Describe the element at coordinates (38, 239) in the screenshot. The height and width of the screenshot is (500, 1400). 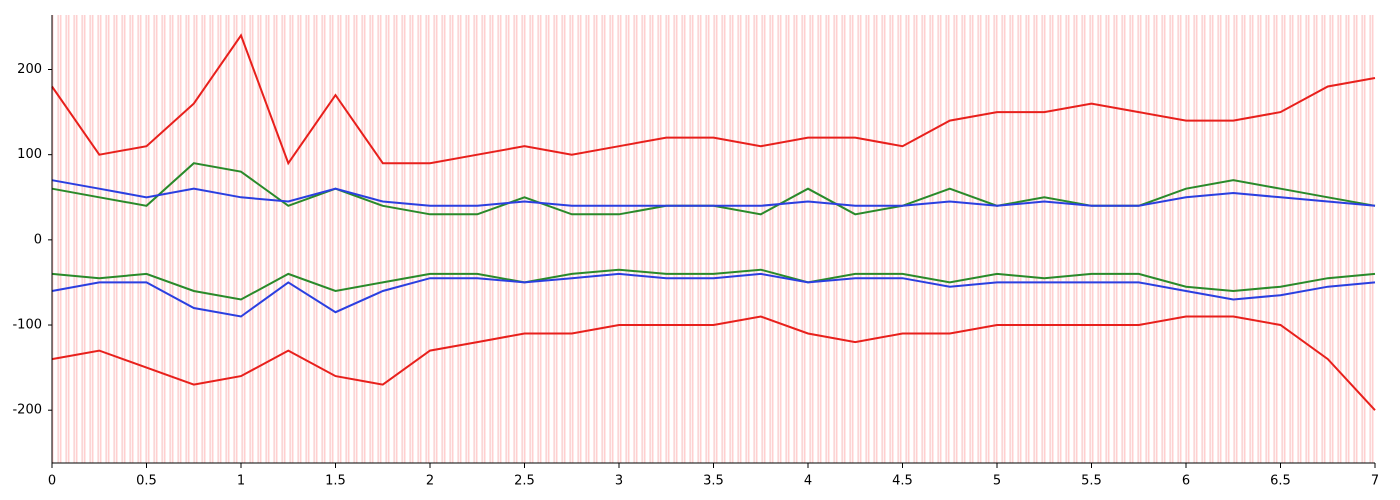
I see `y-tick-label: 0` at that location.